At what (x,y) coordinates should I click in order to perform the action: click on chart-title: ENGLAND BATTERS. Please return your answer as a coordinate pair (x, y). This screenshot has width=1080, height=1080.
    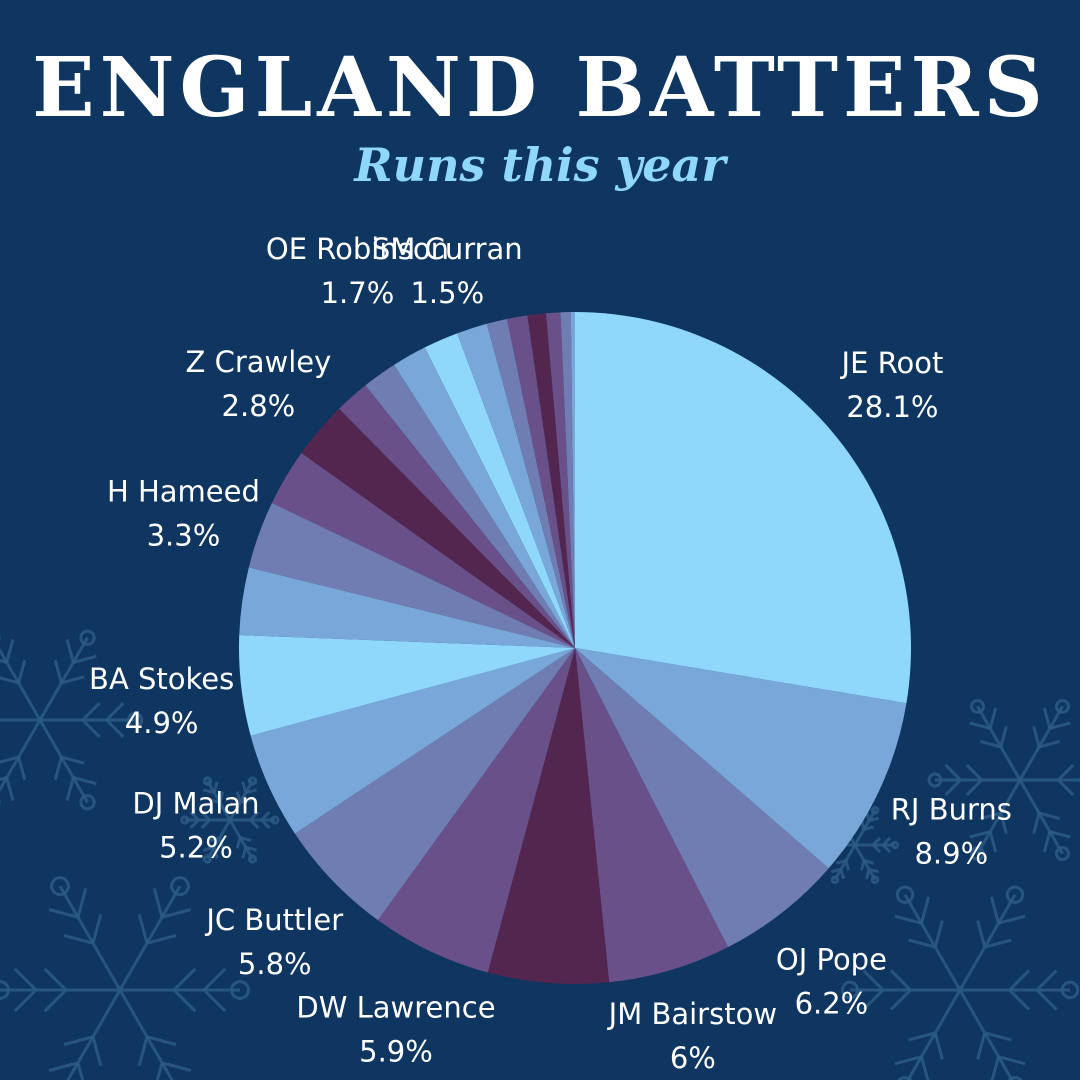
    Looking at the image, I should click on (540, 88).